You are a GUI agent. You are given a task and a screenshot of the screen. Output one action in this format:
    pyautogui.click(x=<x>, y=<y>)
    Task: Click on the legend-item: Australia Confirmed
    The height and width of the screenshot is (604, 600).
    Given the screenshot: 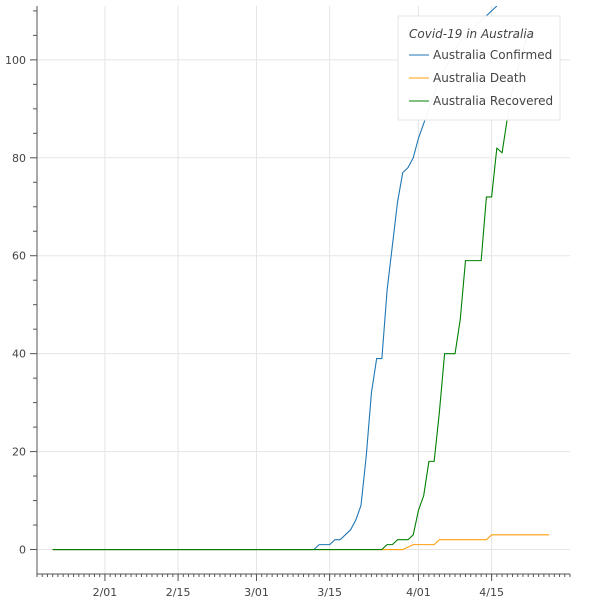 What is the action you would take?
    pyautogui.click(x=480, y=55)
    